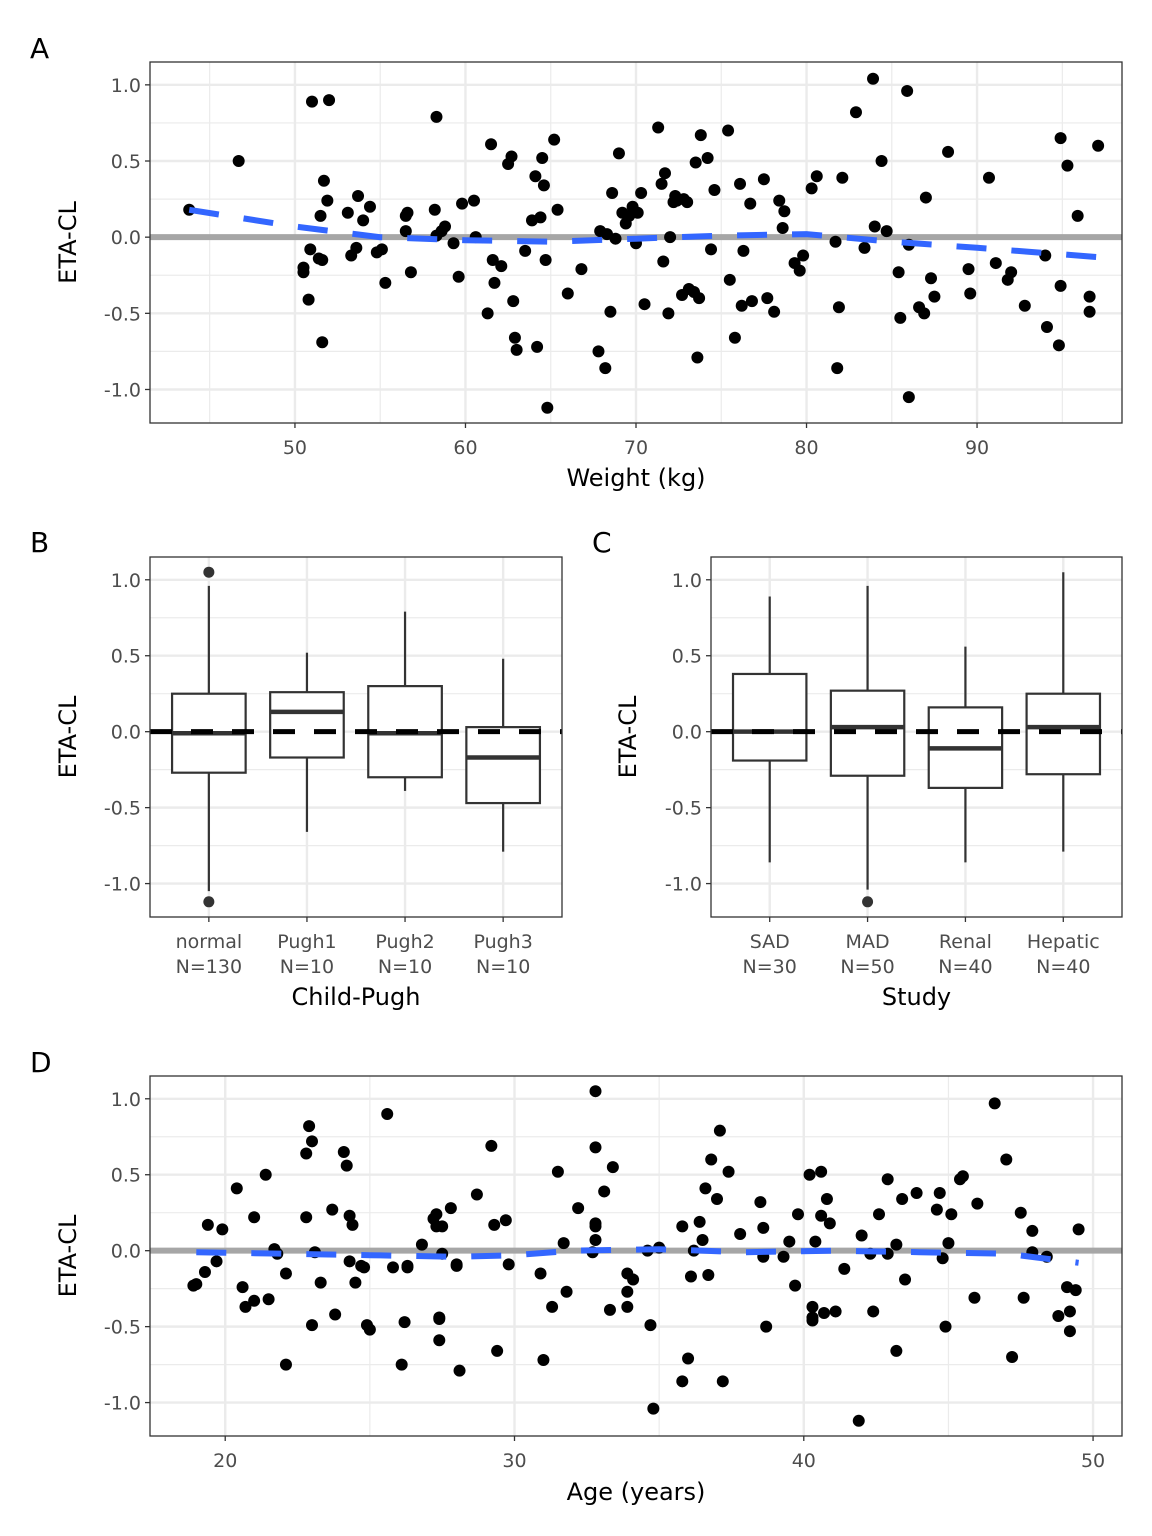  What do you see at coordinates (502, 942) in the screenshot?
I see `x-tick-label: Pugh3` at bounding box center [502, 942].